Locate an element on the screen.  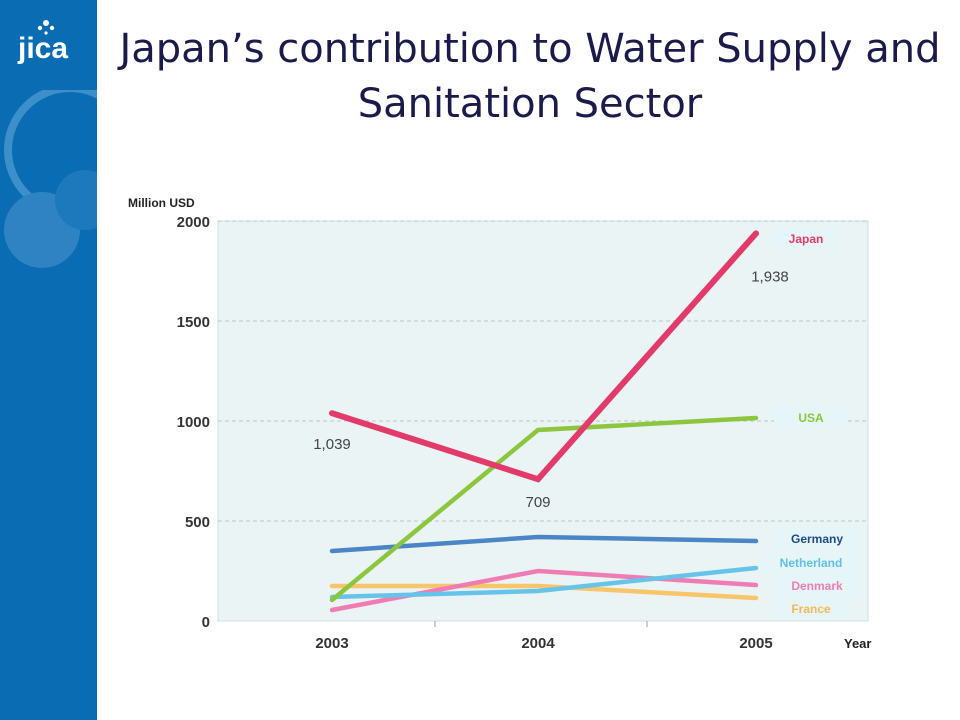
data-label: 709 is located at coordinates (537, 502).